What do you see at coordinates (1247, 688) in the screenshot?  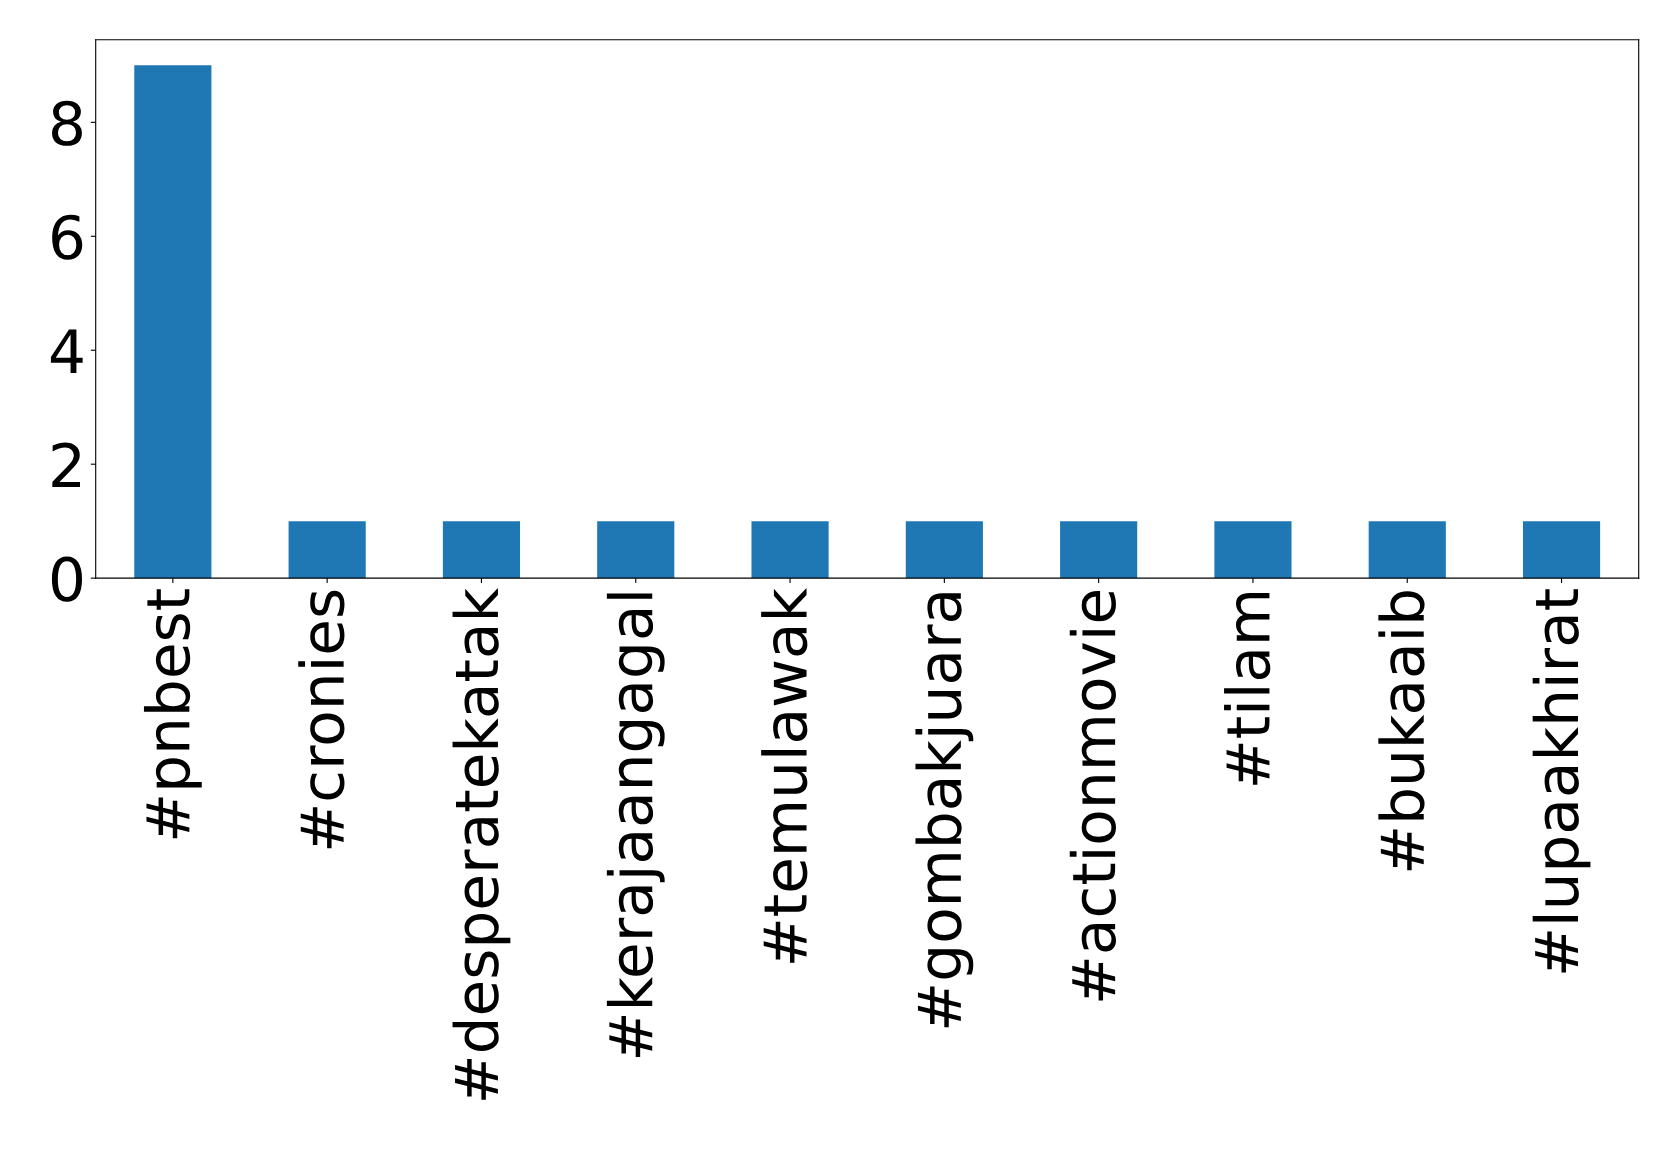 I see `x-tick-label: #tilam` at bounding box center [1247, 688].